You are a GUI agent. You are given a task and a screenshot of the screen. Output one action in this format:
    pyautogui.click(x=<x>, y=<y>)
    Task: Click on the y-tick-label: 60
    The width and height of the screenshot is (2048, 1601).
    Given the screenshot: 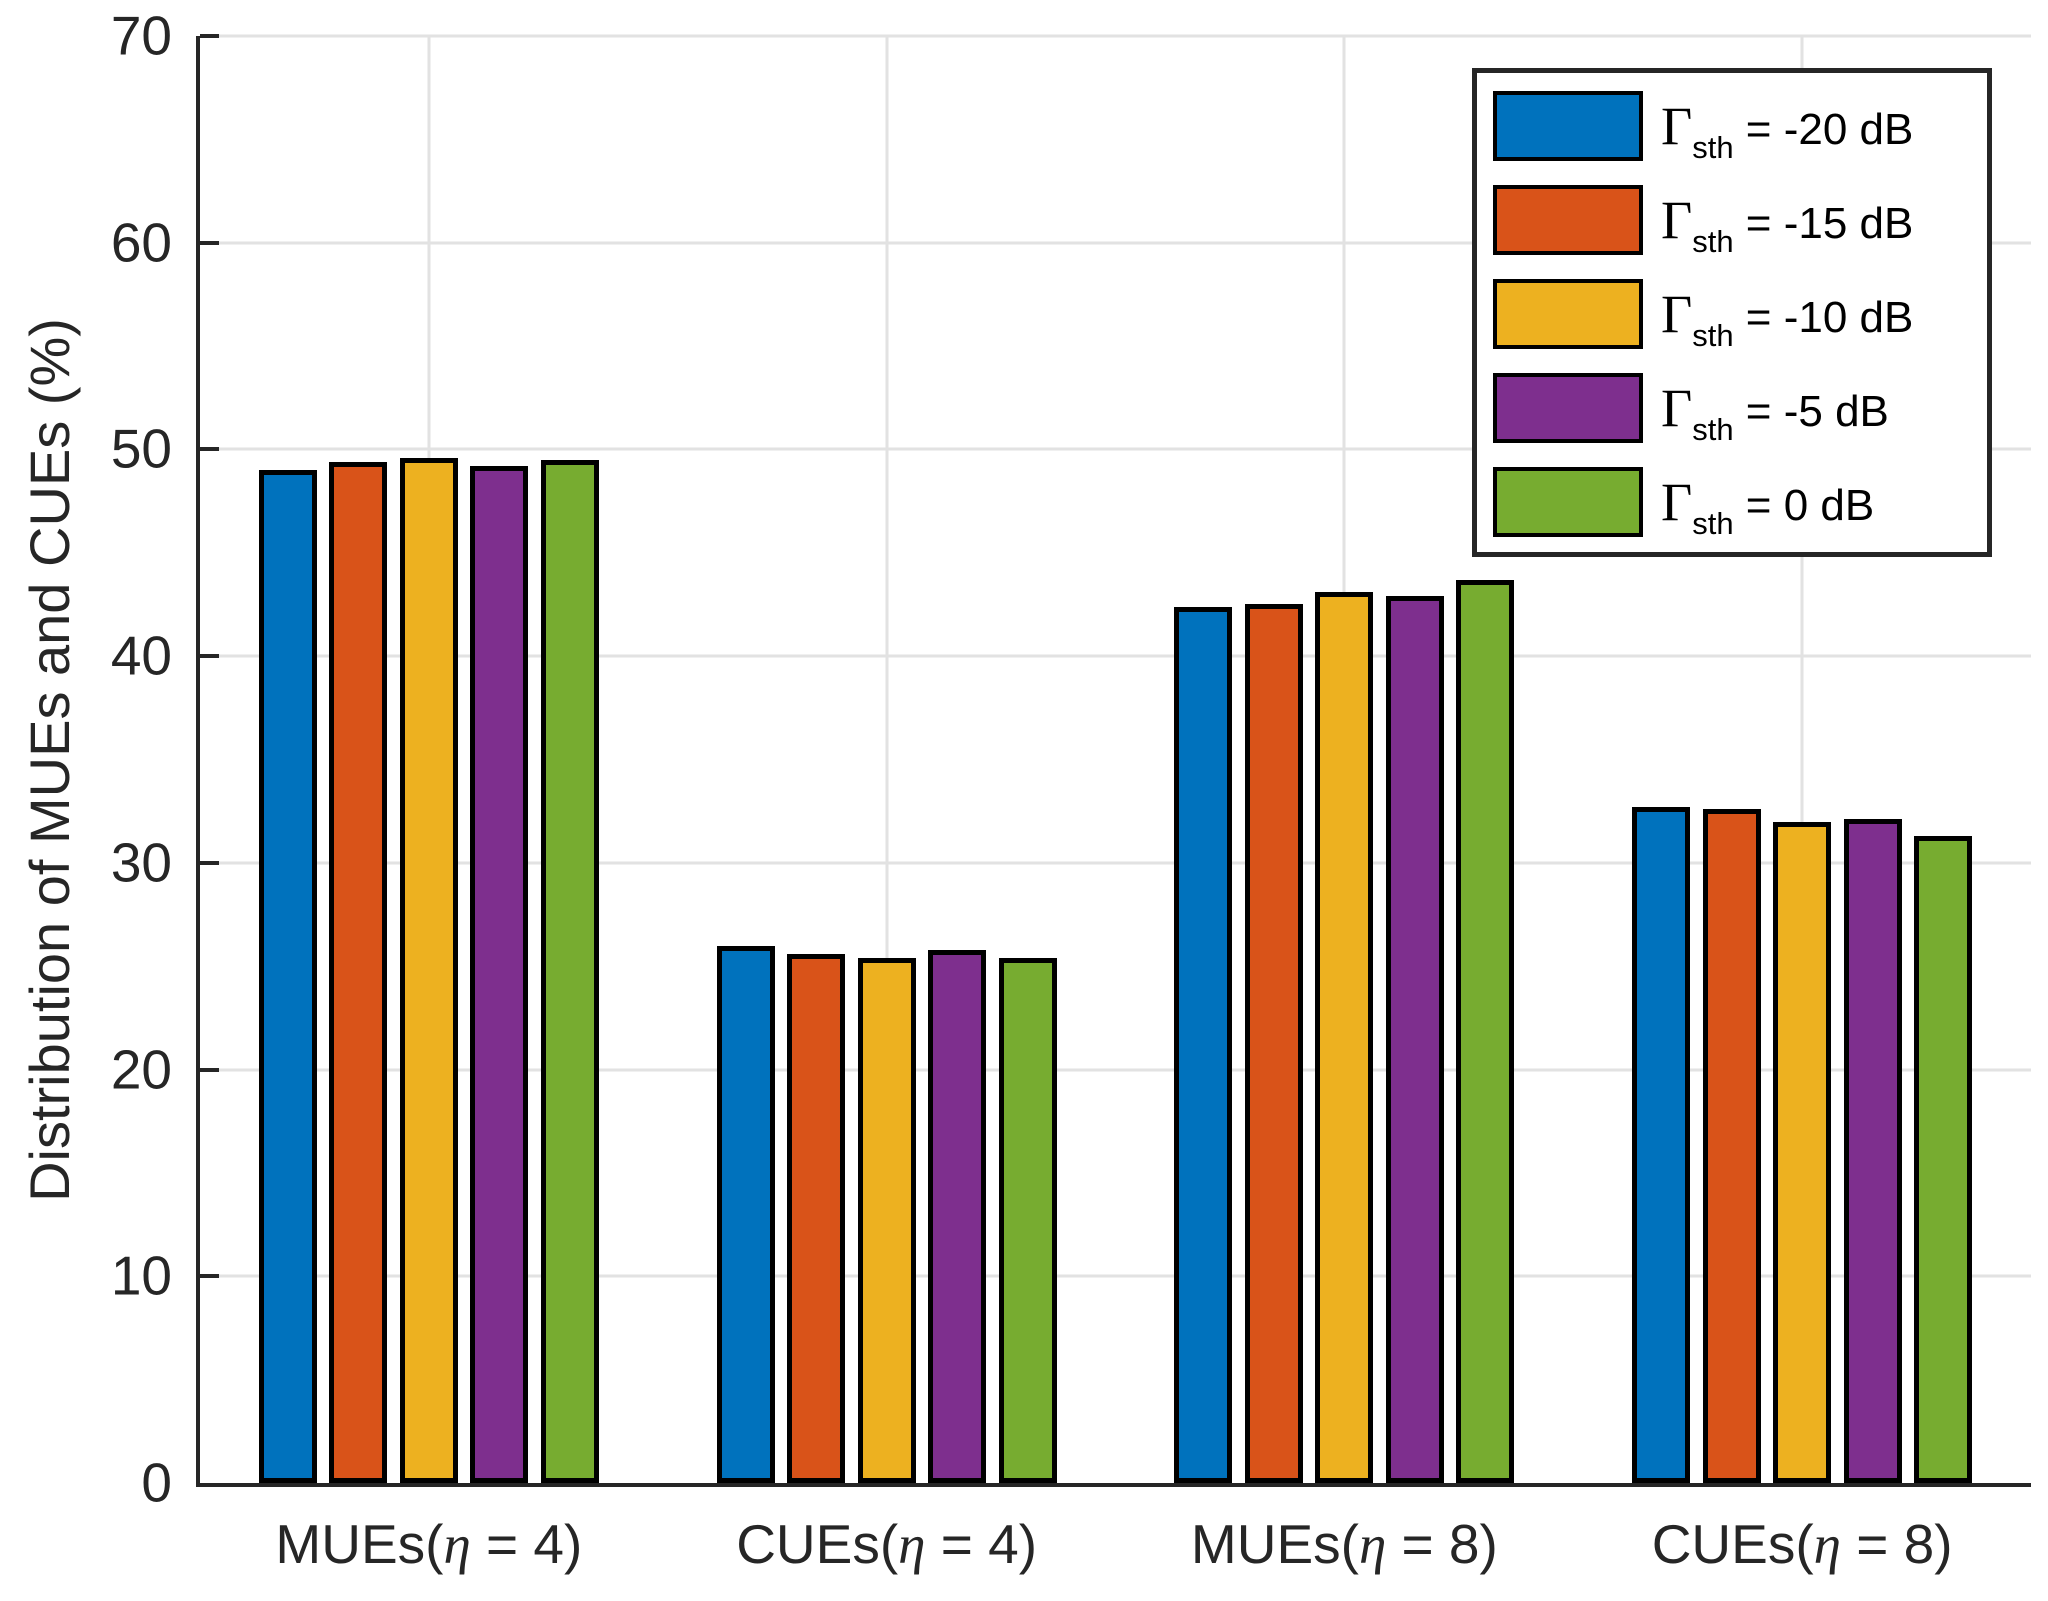 What is the action you would take?
    pyautogui.click(x=141, y=242)
    